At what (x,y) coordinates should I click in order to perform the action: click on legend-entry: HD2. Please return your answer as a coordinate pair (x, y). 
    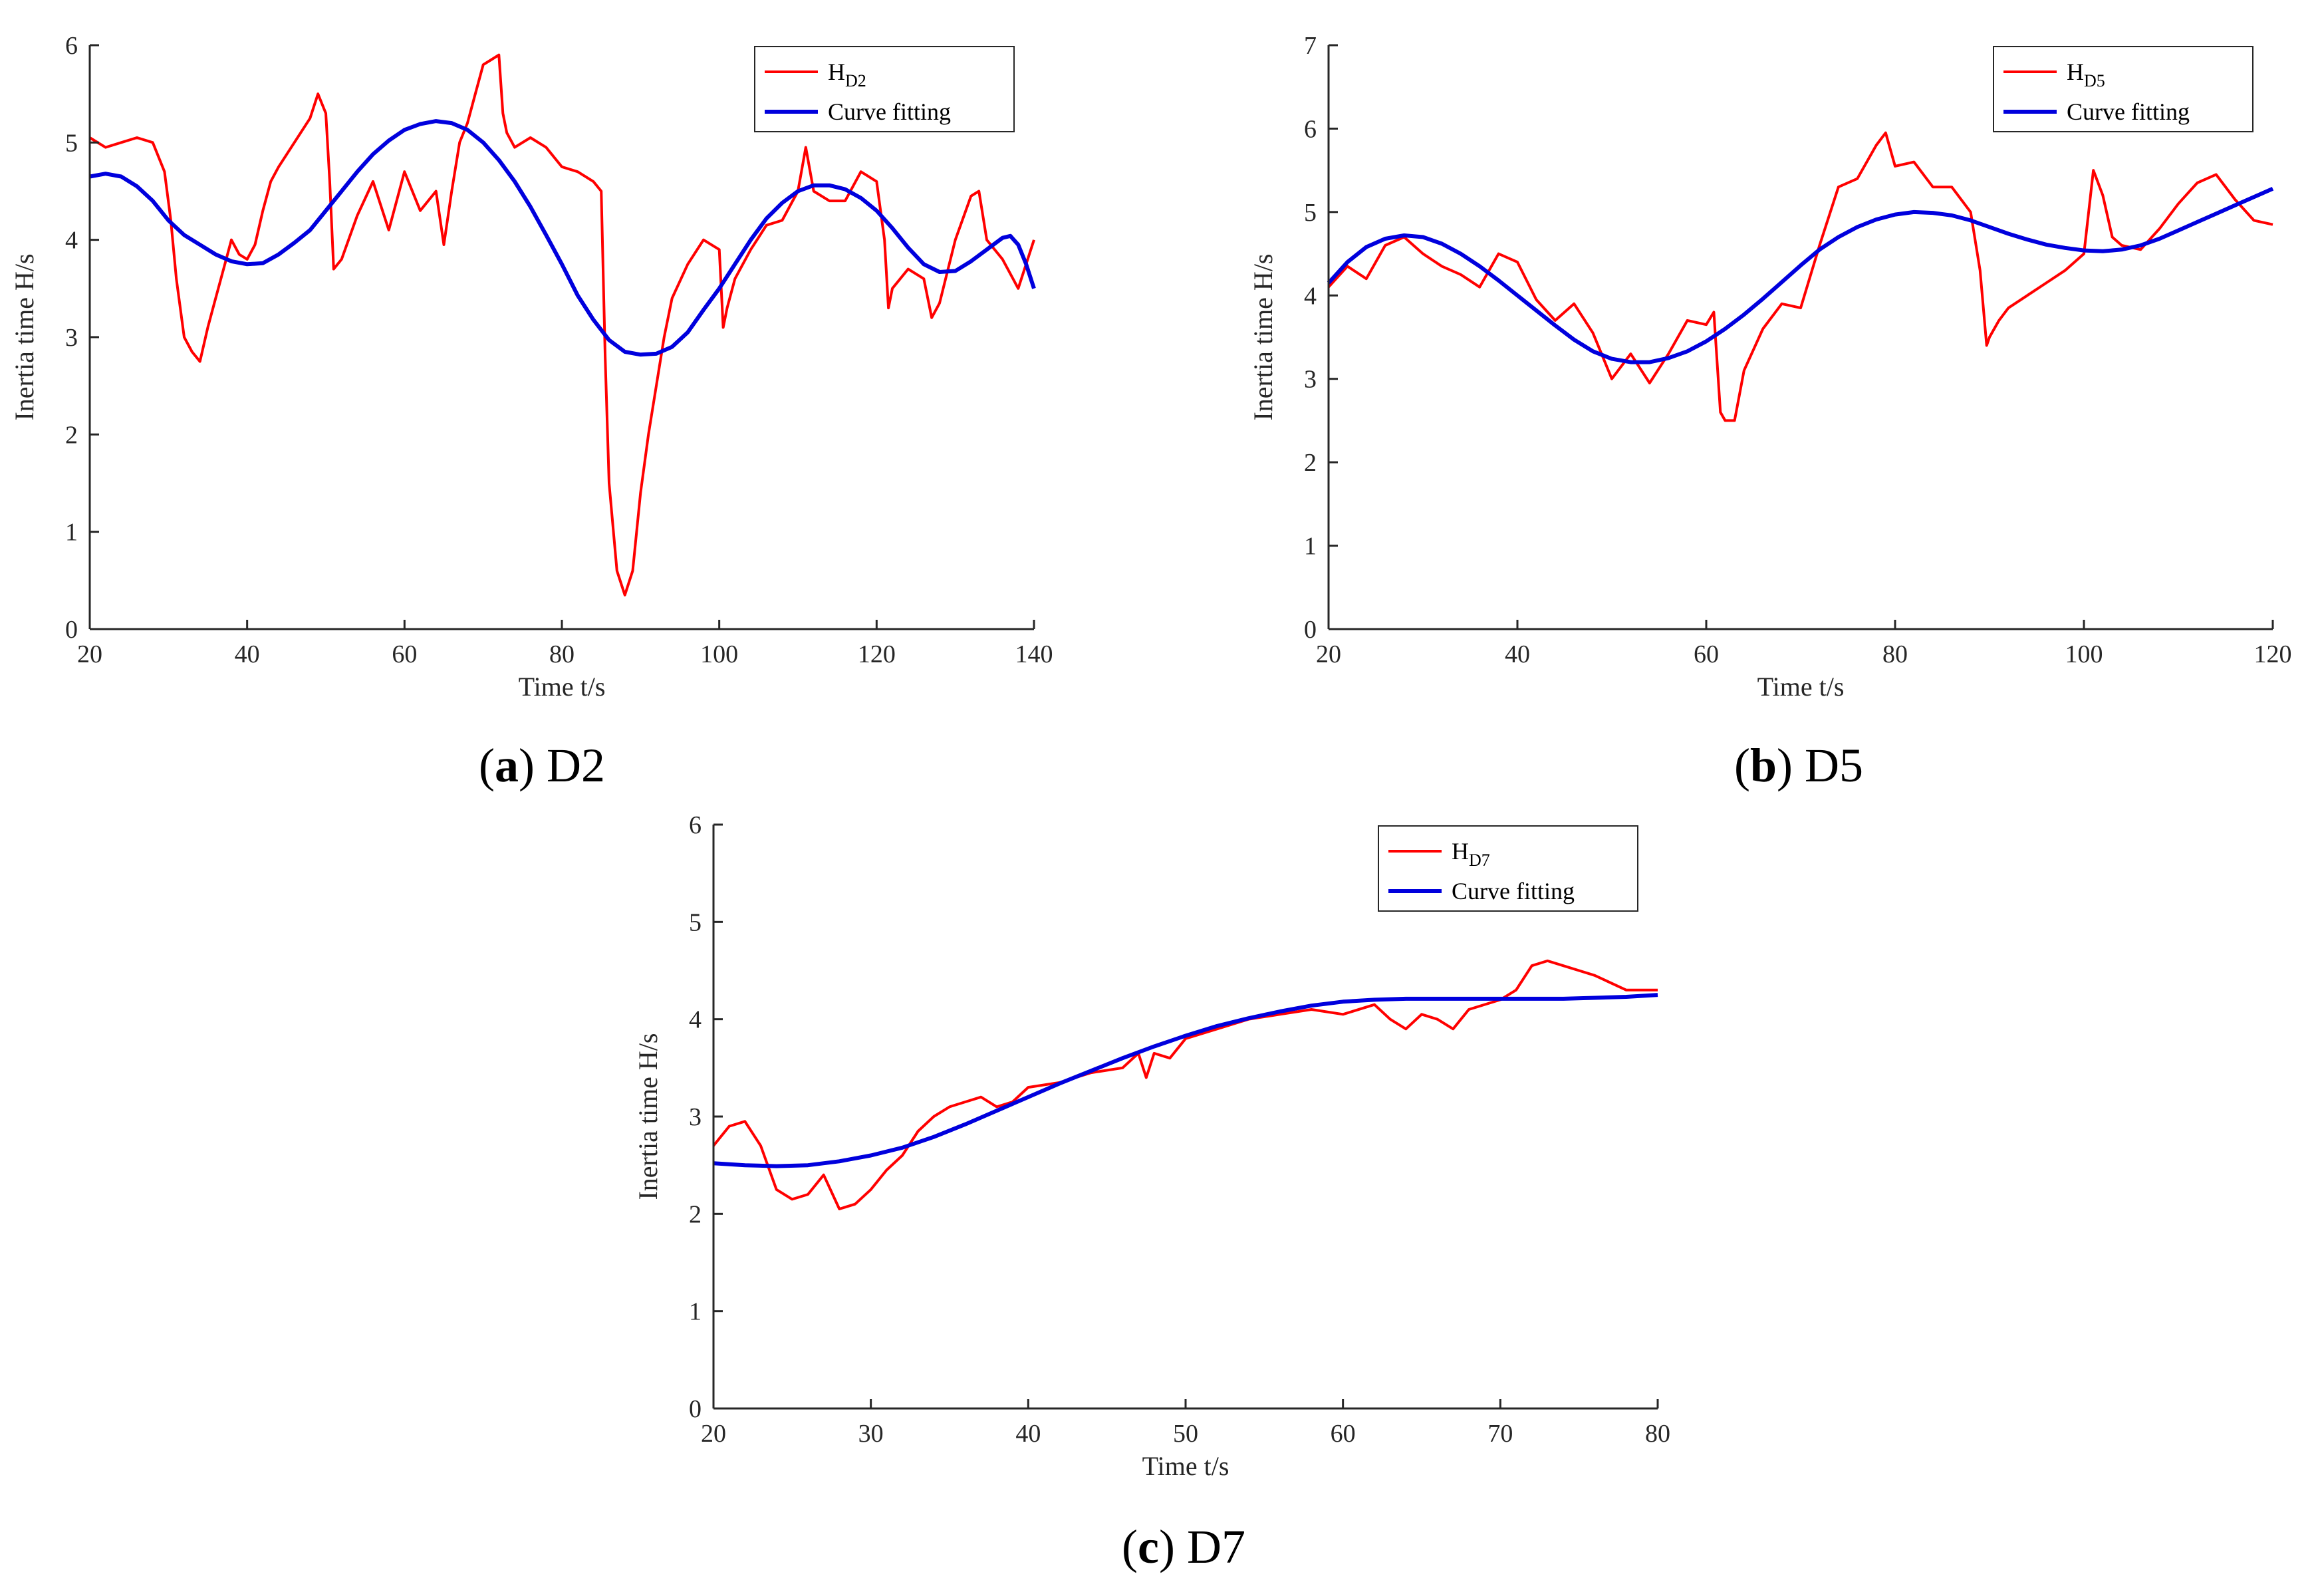
    Looking at the image, I should click on (847, 74).